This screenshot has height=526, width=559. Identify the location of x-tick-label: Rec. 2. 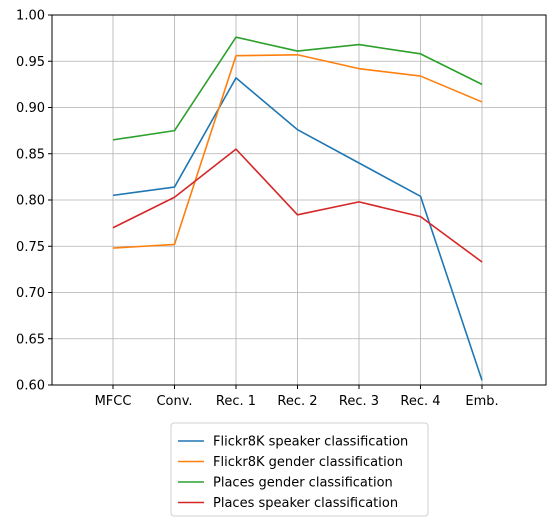
(297, 401).